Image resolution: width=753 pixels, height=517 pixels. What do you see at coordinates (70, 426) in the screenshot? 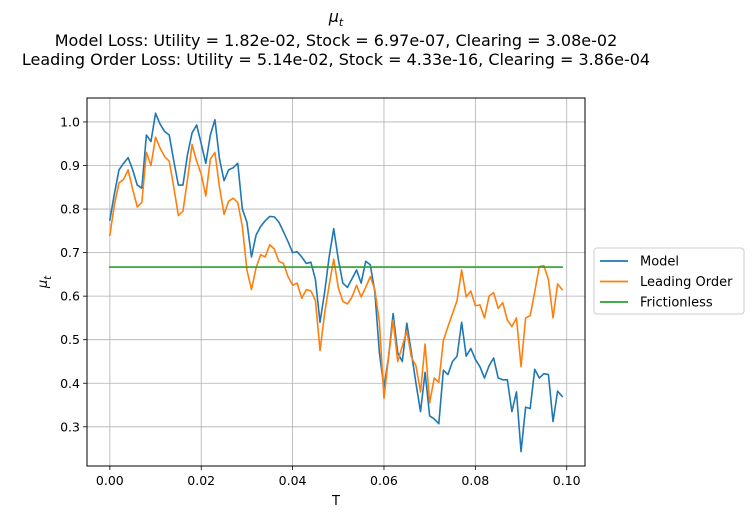
I see `y-tick-label: 0.3` at bounding box center [70, 426].